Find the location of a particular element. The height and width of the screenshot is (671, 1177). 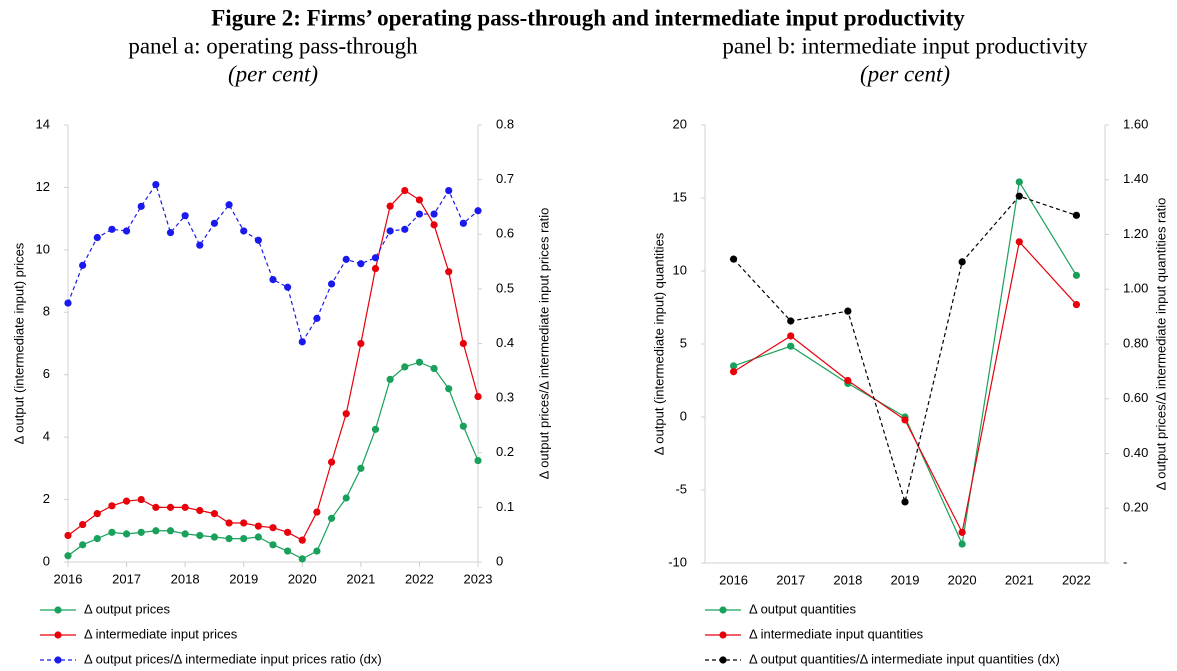

y-tick-label: -5 is located at coordinates (681, 488).